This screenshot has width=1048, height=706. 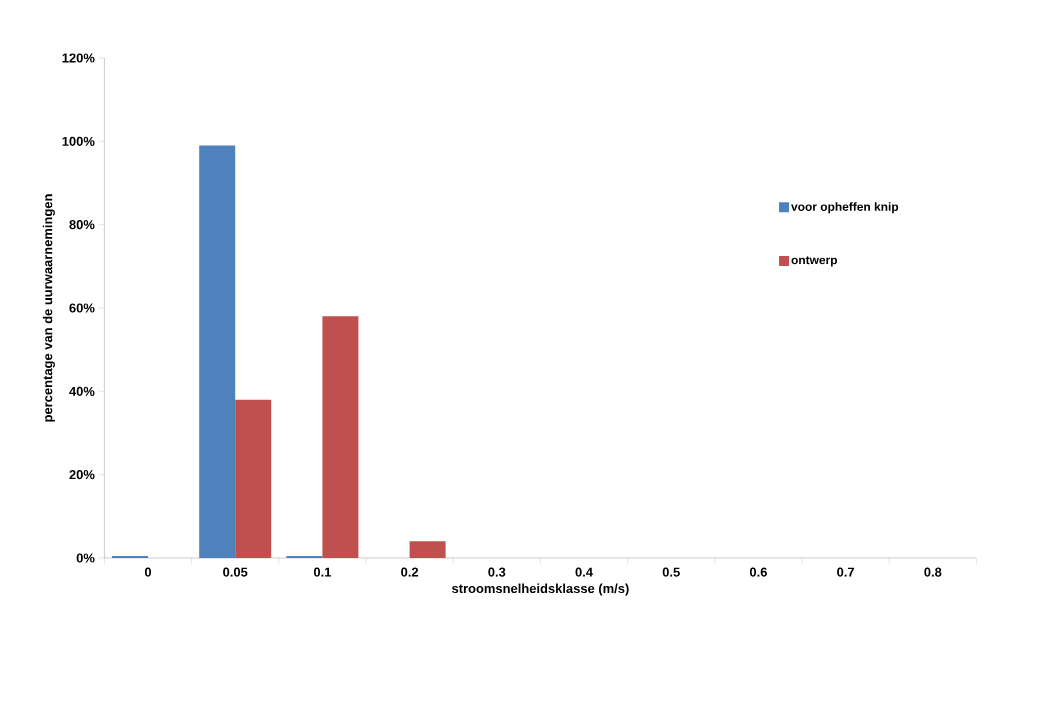 I want to click on x-tick-label: 0.05, so click(x=235, y=572).